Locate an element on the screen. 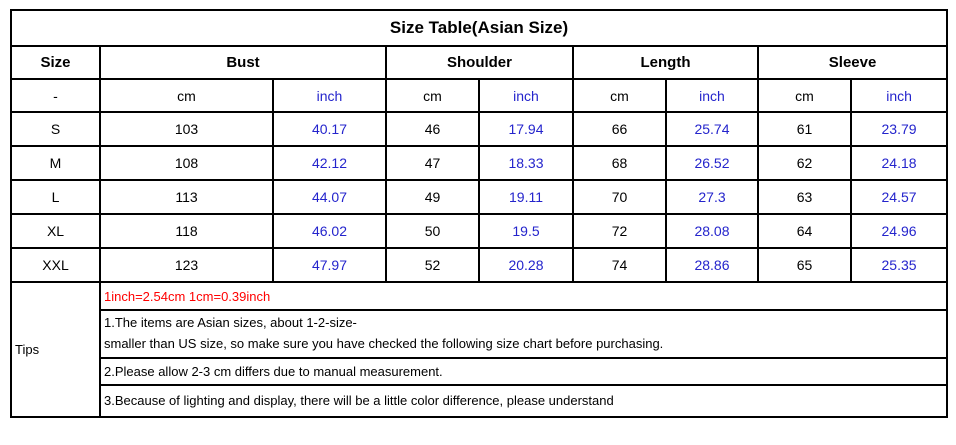 This screenshot has height=445, width=956. unit-dash: - is located at coordinates (55, 95).